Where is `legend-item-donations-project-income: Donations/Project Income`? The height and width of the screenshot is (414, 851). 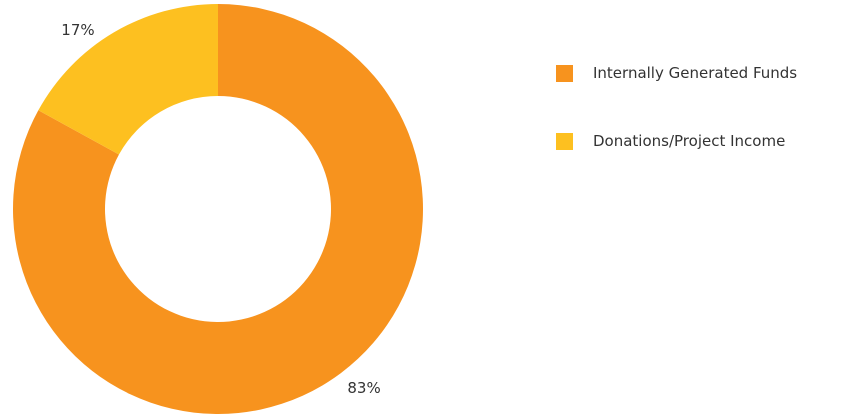
legend-item-donations-project-income: Donations/Project Income is located at coordinates (676, 141).